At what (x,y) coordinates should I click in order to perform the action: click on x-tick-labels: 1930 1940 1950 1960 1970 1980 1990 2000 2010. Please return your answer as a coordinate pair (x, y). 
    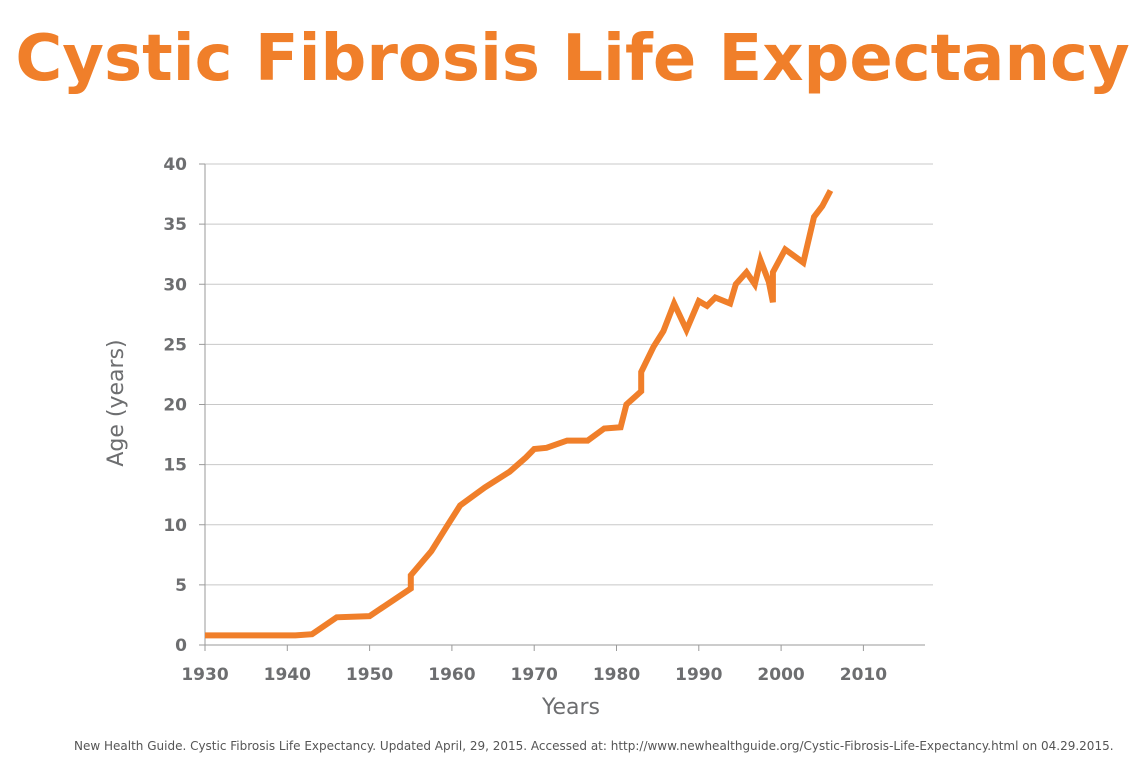
    Looking at the image, I should click on (534, 665).